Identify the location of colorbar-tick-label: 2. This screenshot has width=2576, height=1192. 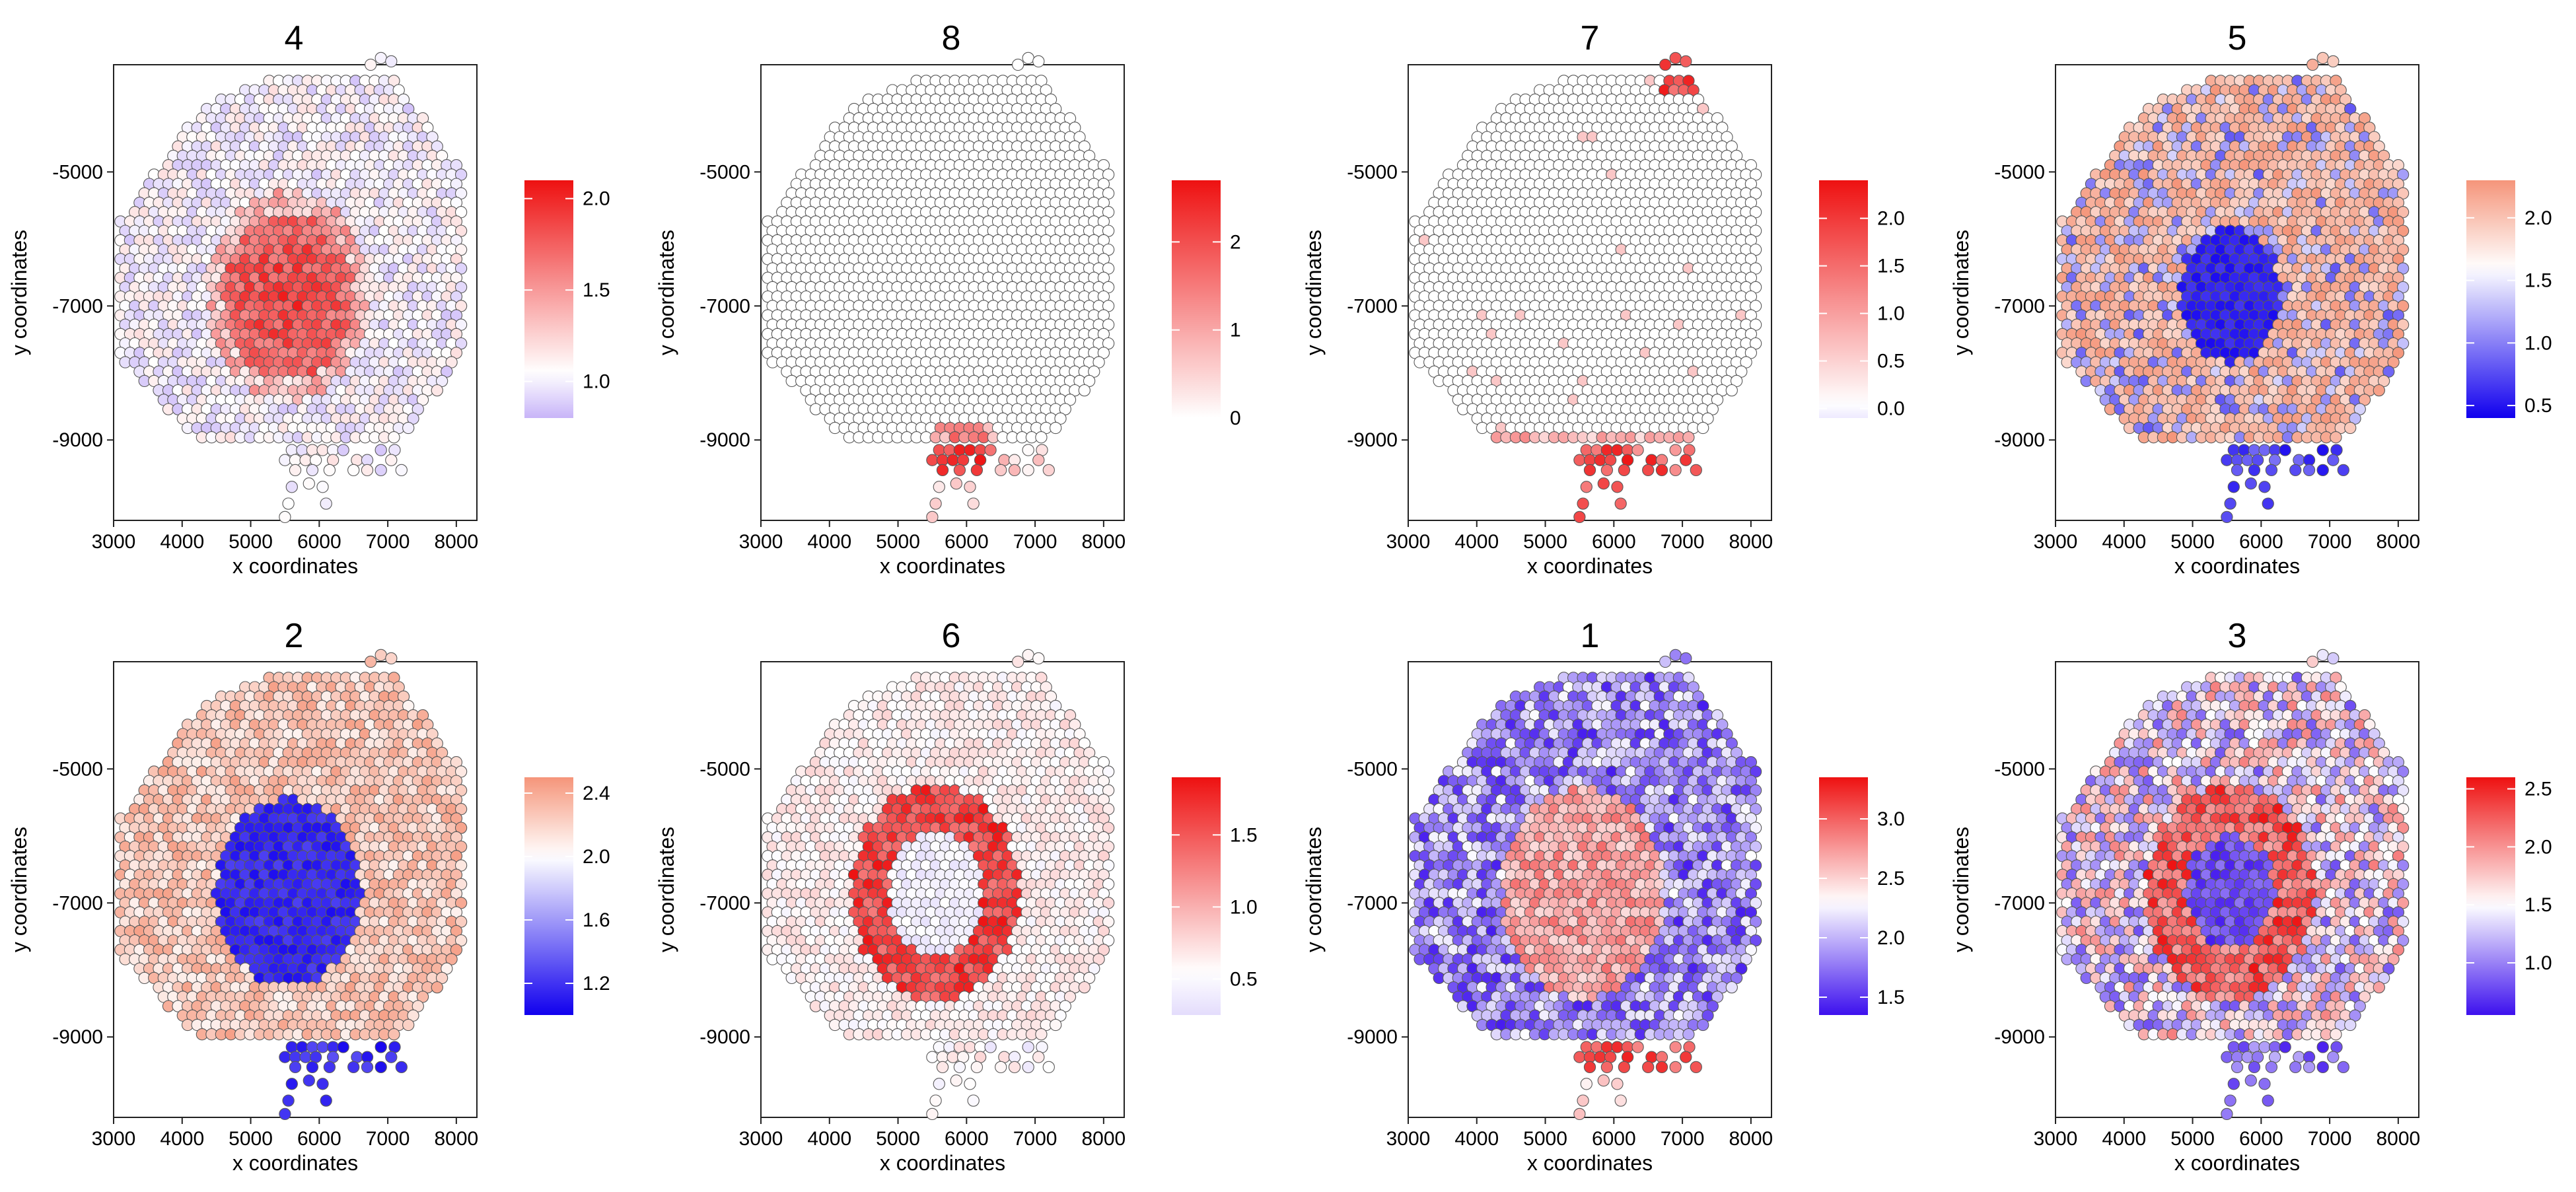
(1235, 242).